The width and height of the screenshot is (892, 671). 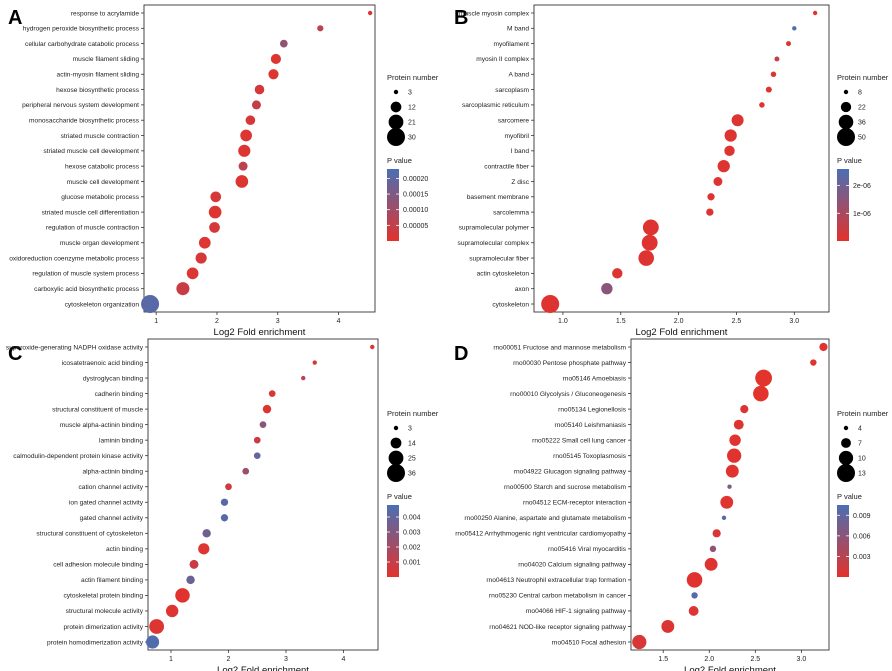 I want to click on x-tick-label: 1, so click(x=171, y=659).